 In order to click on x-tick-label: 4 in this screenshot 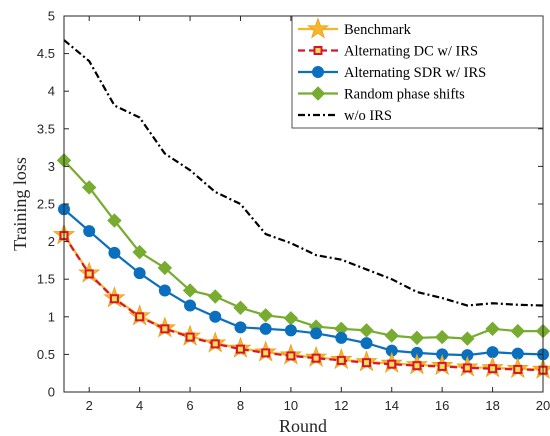, I will do `click(139, 405)`.